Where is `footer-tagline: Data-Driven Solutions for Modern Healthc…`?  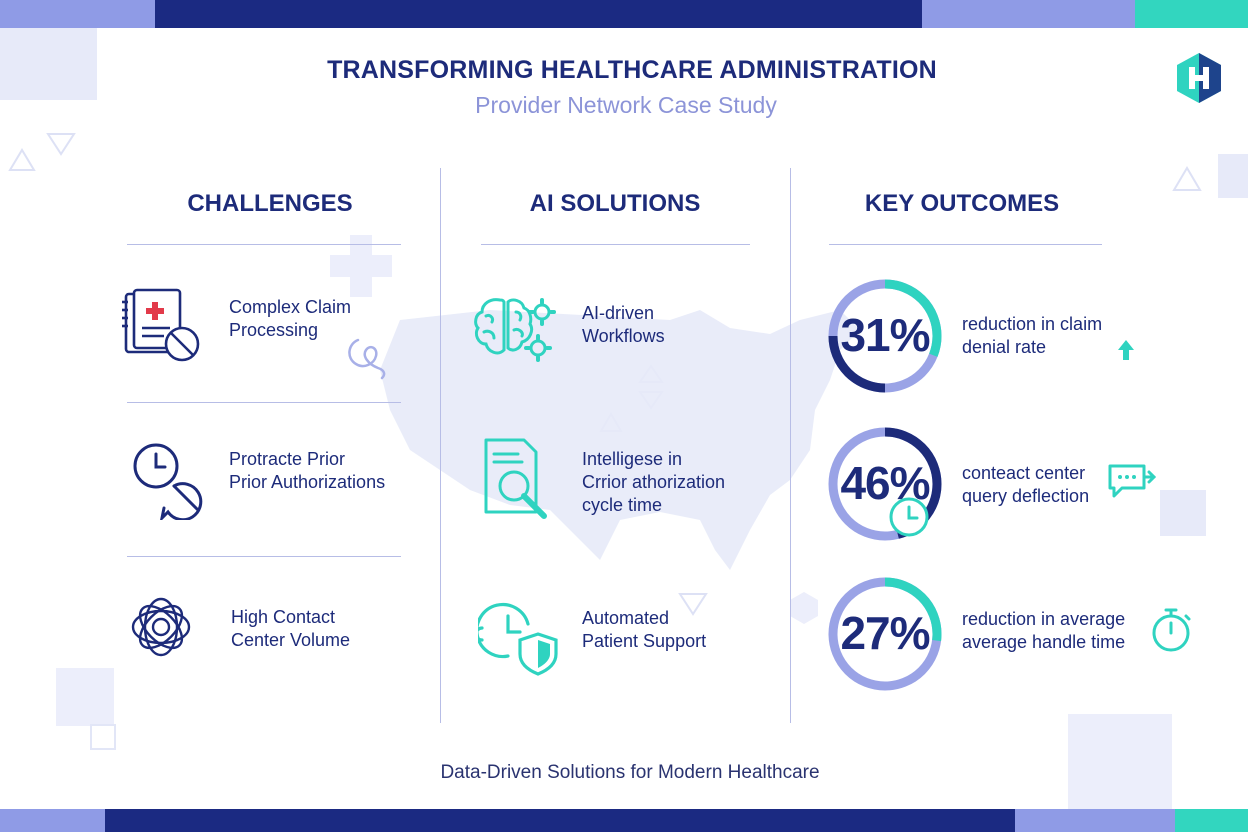
footer-tagline: Data-Driven Solutions for Modern Healthc… is located at coordinates (630, 772).